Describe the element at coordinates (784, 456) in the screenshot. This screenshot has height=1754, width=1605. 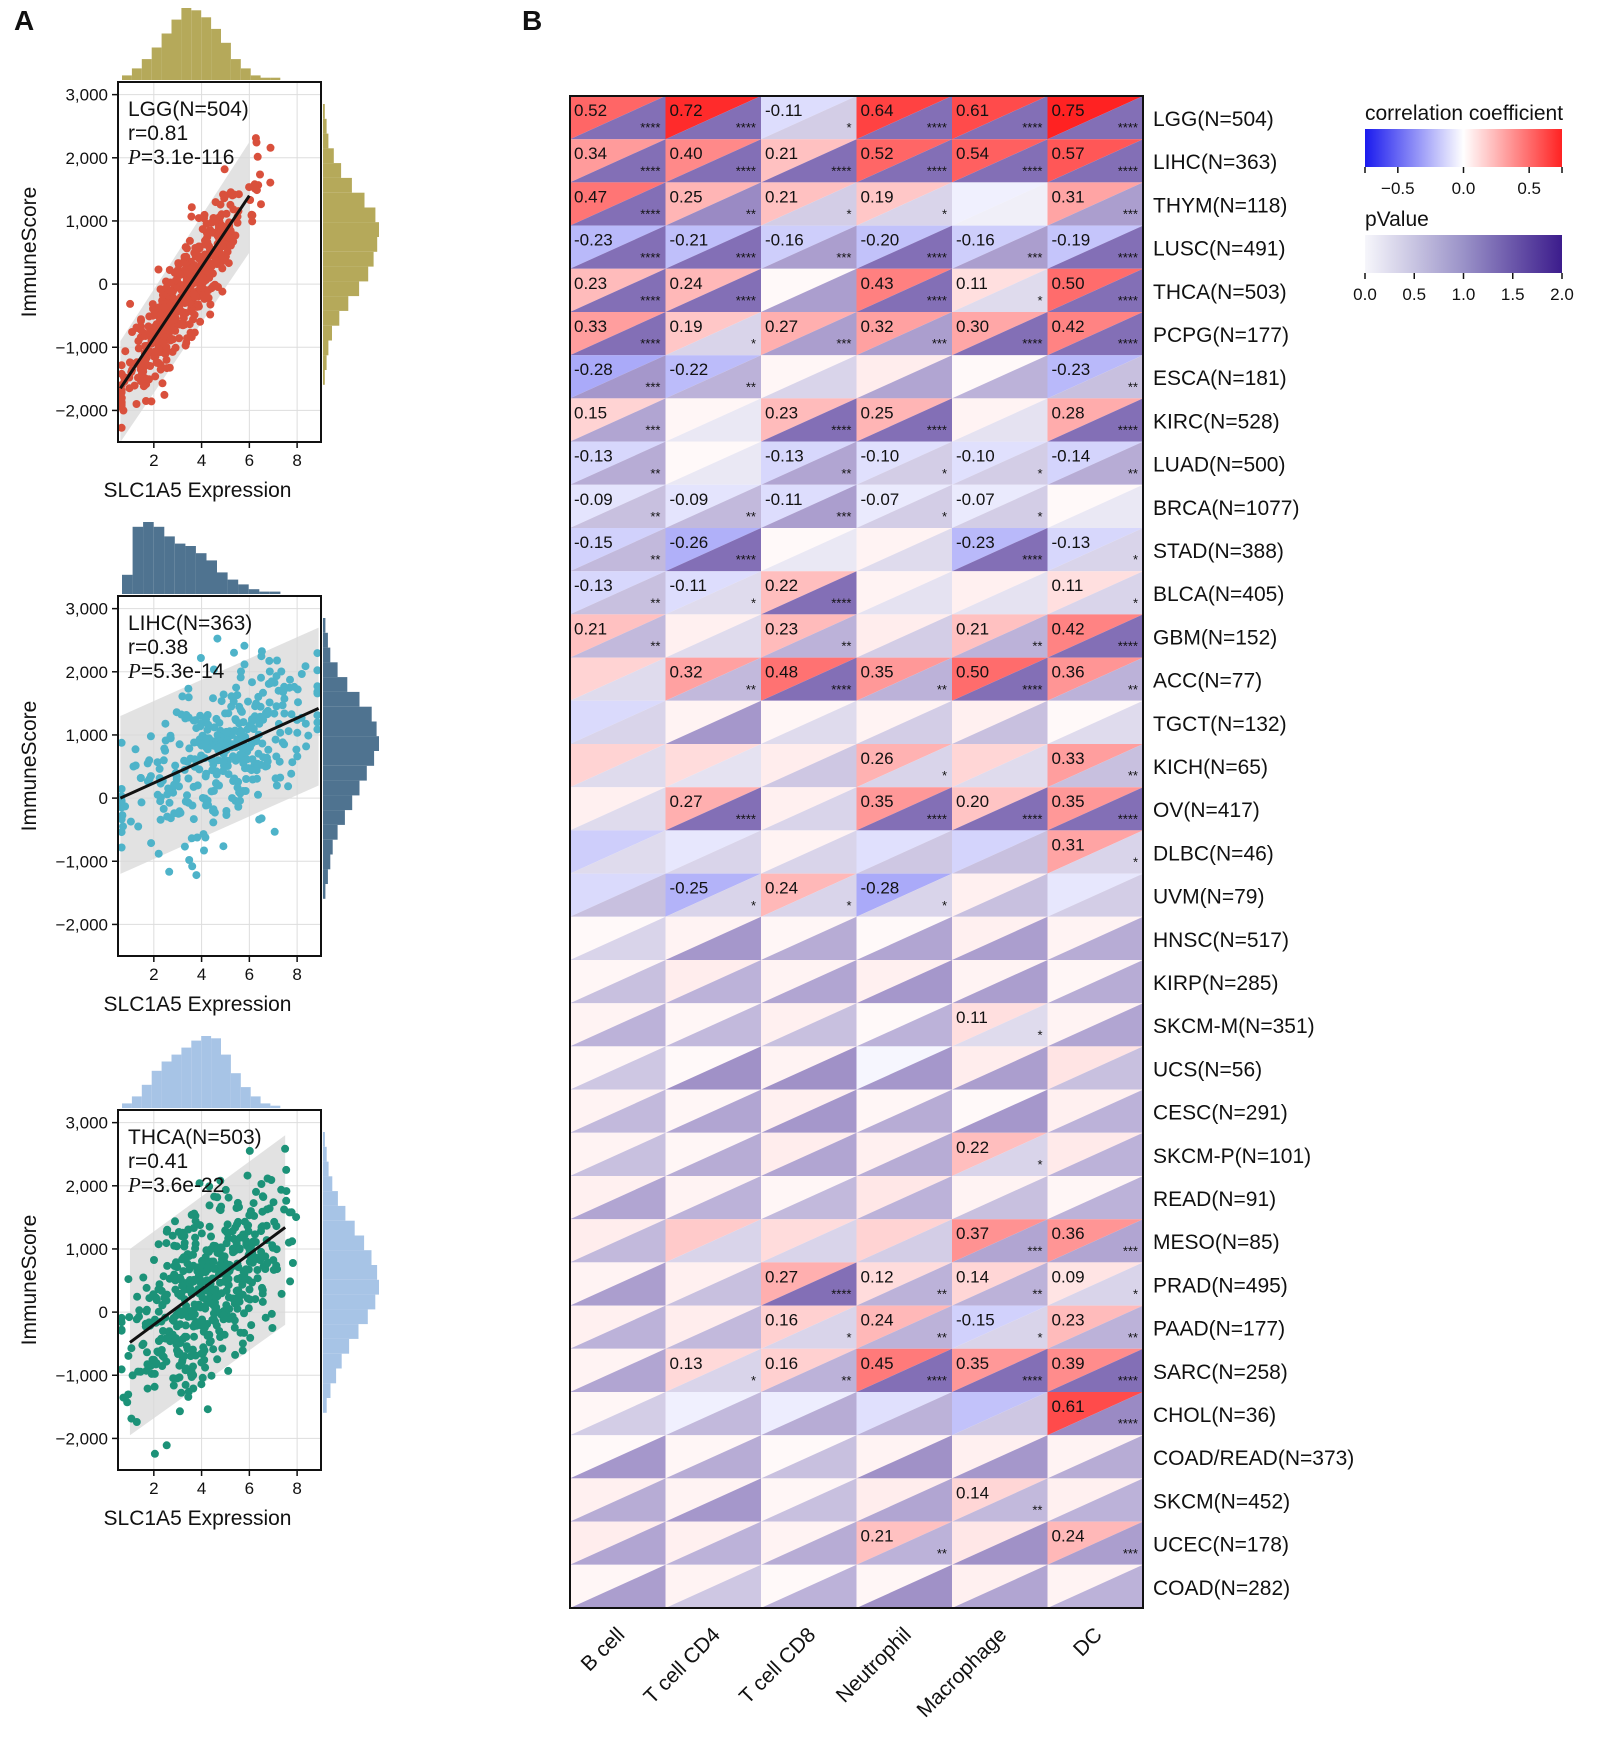
I see `cell-value: -0.13` at that location.